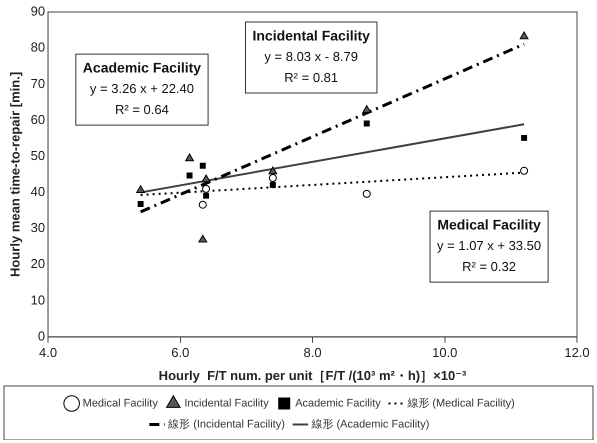  I want to click on annotation: Medical Facility y = 1.07 x + 33.50 R² = 0.32, so click(489, 245).